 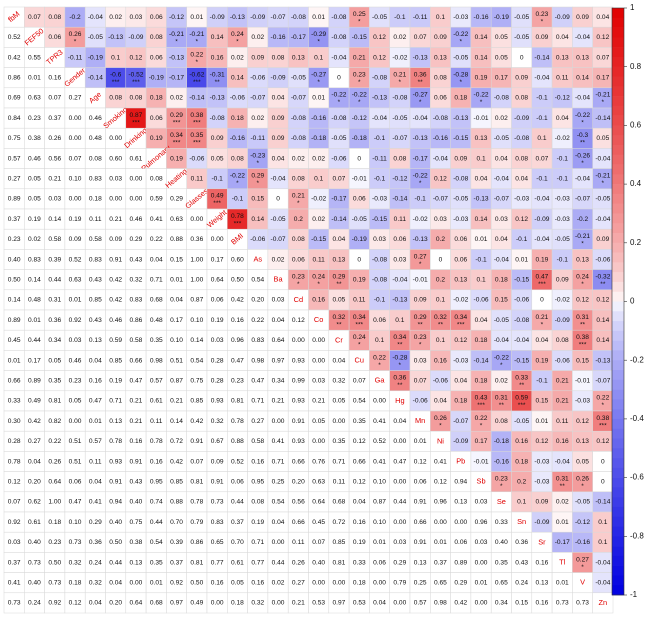 What do you see at coordinates (115, 562) in the screenshot?
I see `p-value: 0.44` at bounding box center [115, 562].